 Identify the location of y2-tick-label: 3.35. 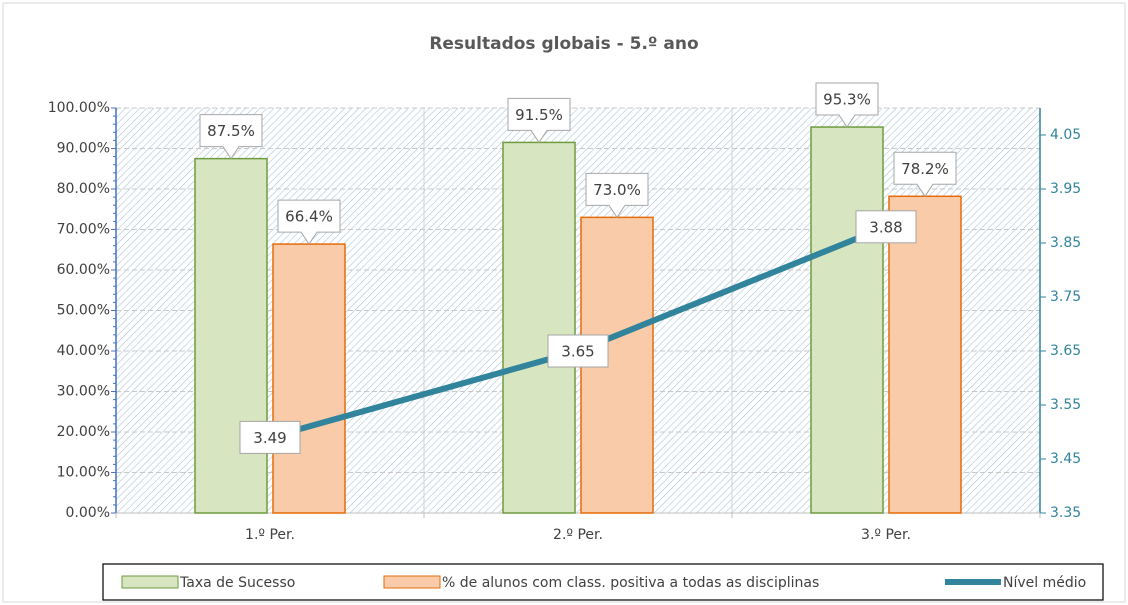
(1065, 513).